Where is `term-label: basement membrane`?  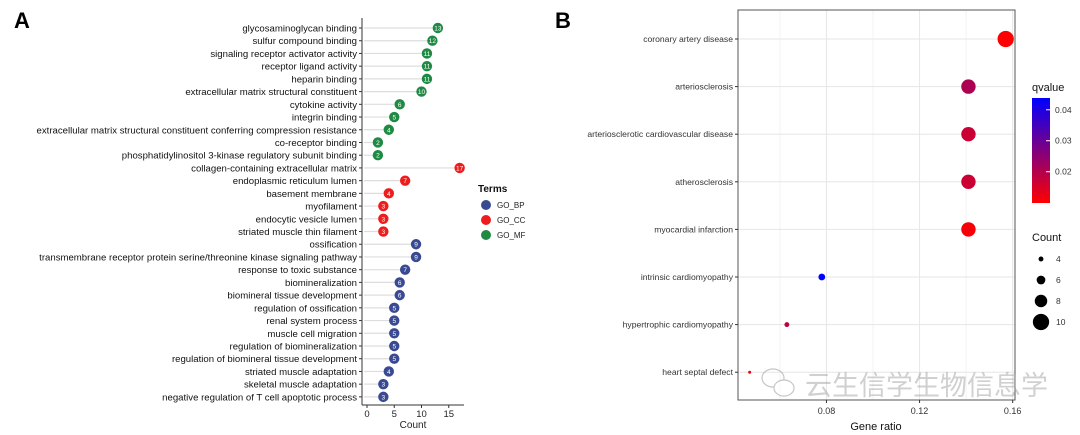 term-label: basement membrane is located at coordinates (311, 194).